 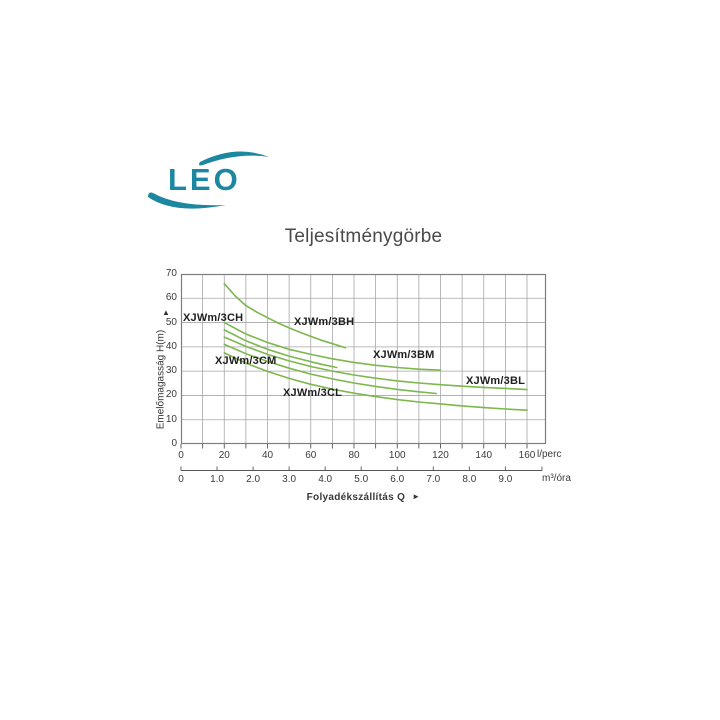 What do you see at coordinates (313, 393) in the screenshot?
I see `curve-label-XJWm-3CL: XJWm/3CL` at bounding box center [313, 393].